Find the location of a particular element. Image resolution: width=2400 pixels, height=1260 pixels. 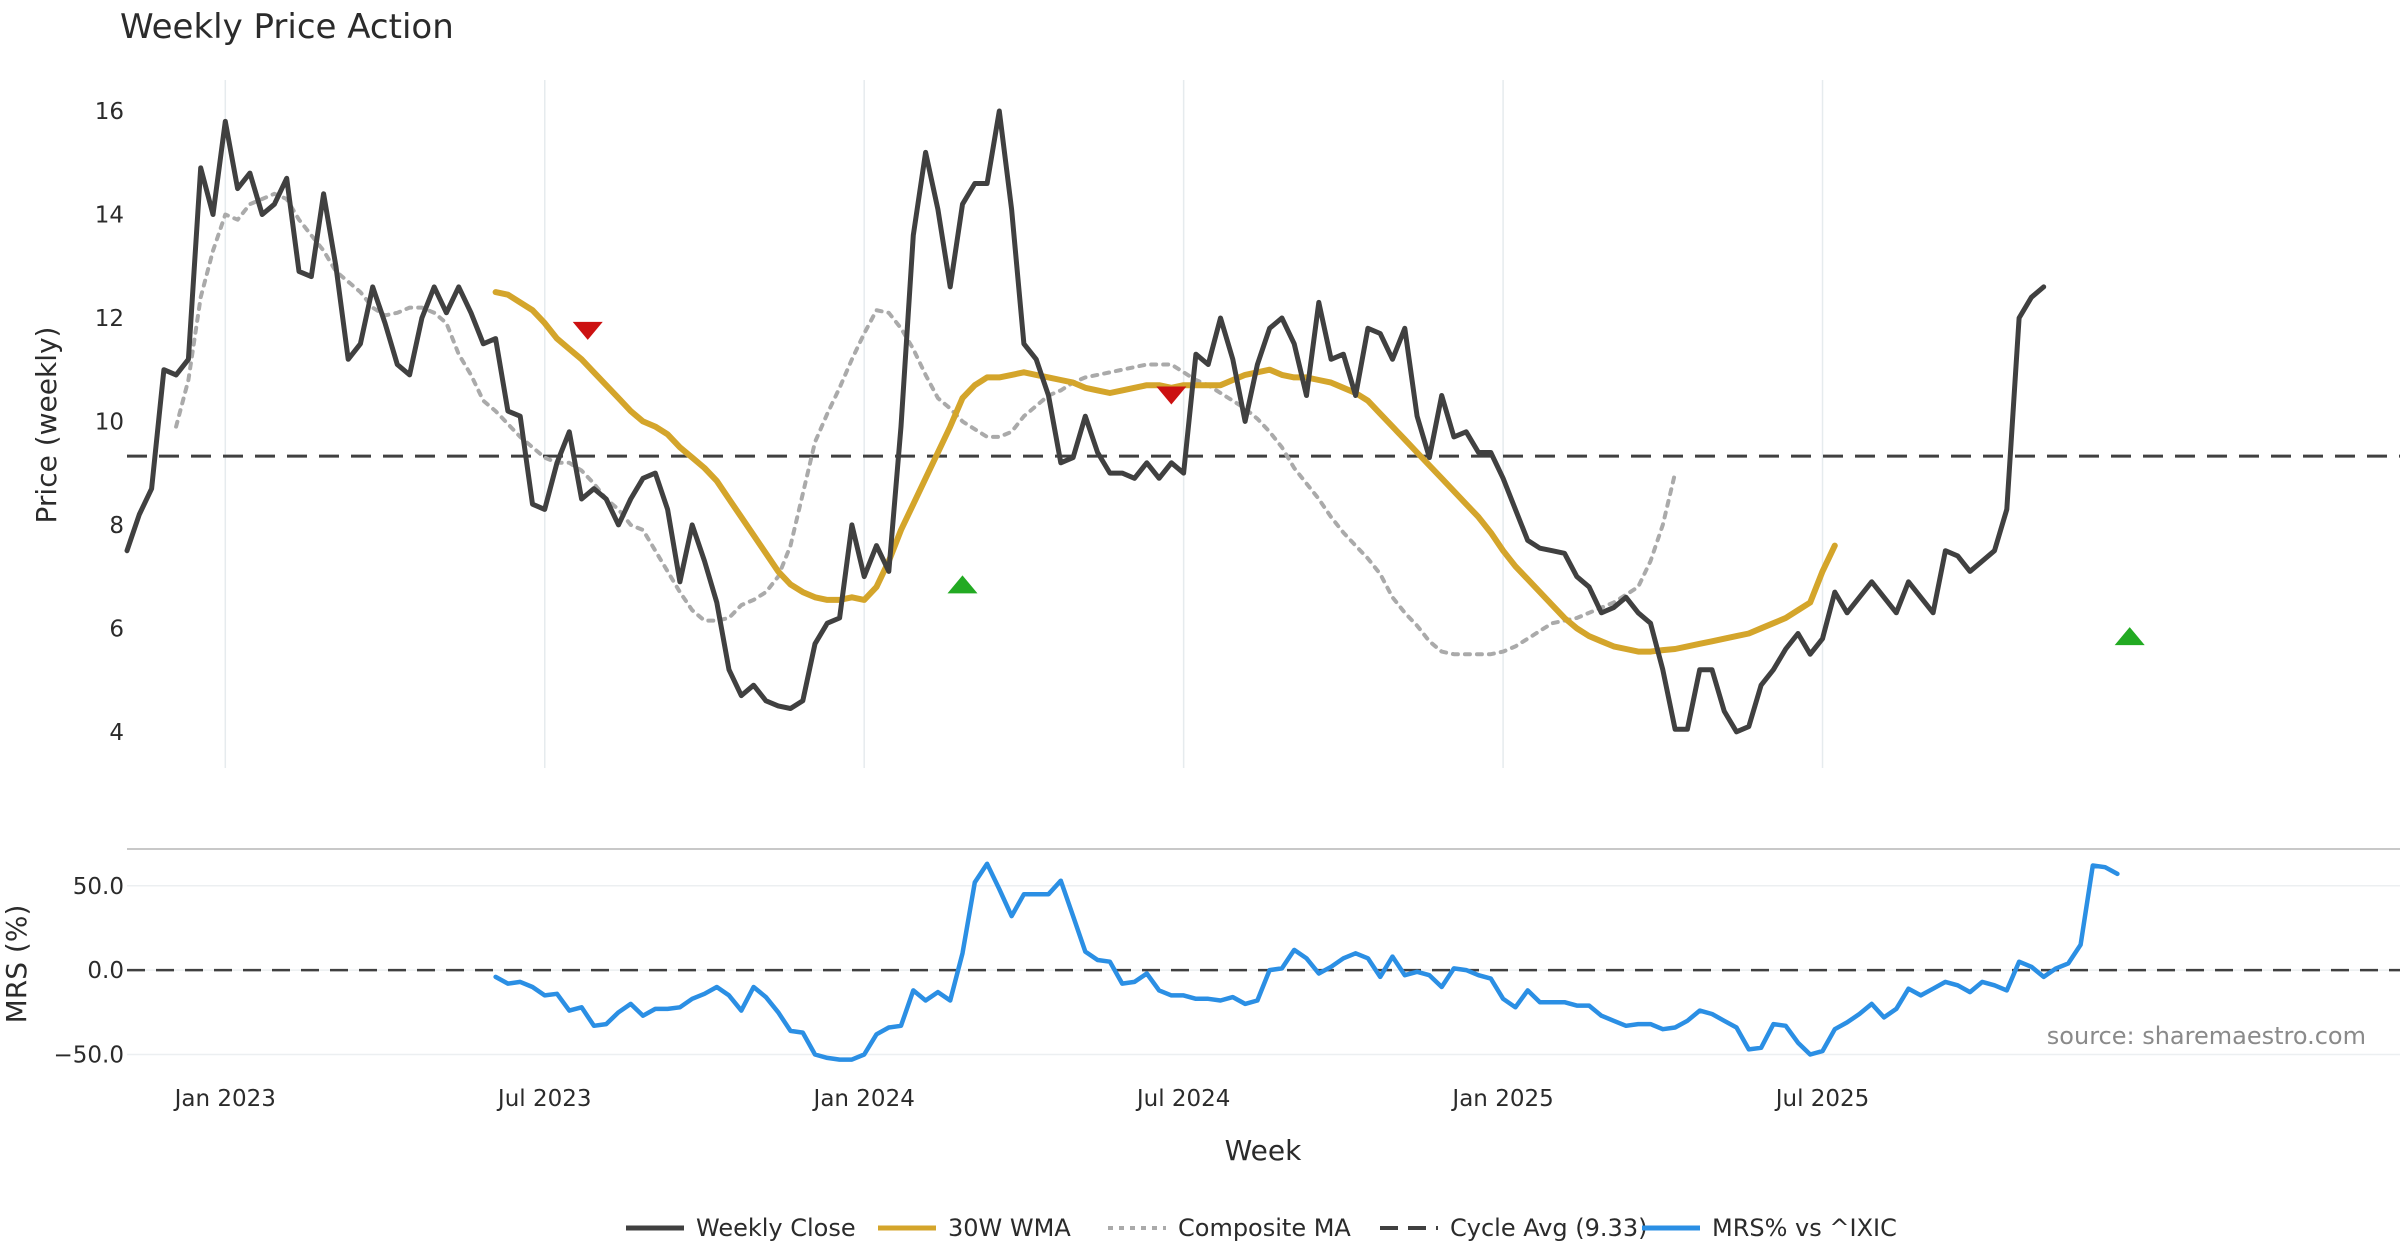

x-tick-label: Jul 2023 is located at coordinates (544, 1099).